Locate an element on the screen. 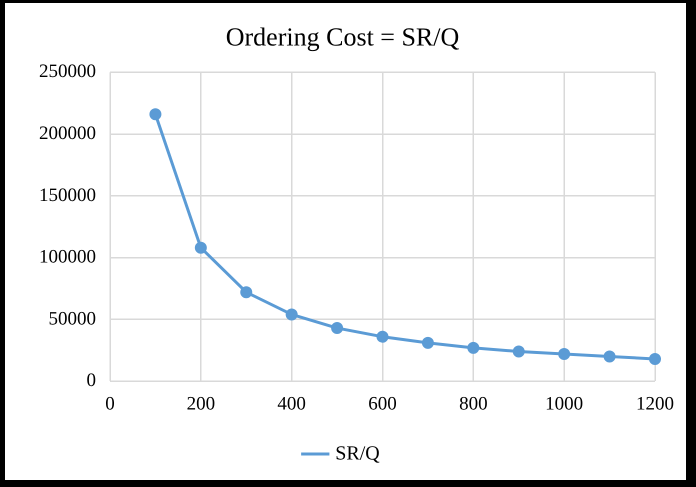  x-tick-label: 1200 is located at coordinates (655, 404).